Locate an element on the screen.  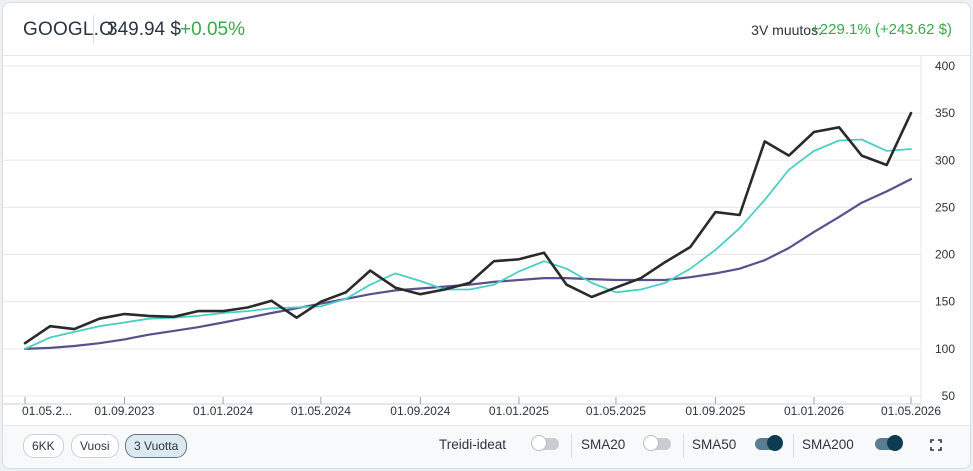
y-axis: 400 350 300 250 200 150 100 50 is located at coordinates (945, 231).